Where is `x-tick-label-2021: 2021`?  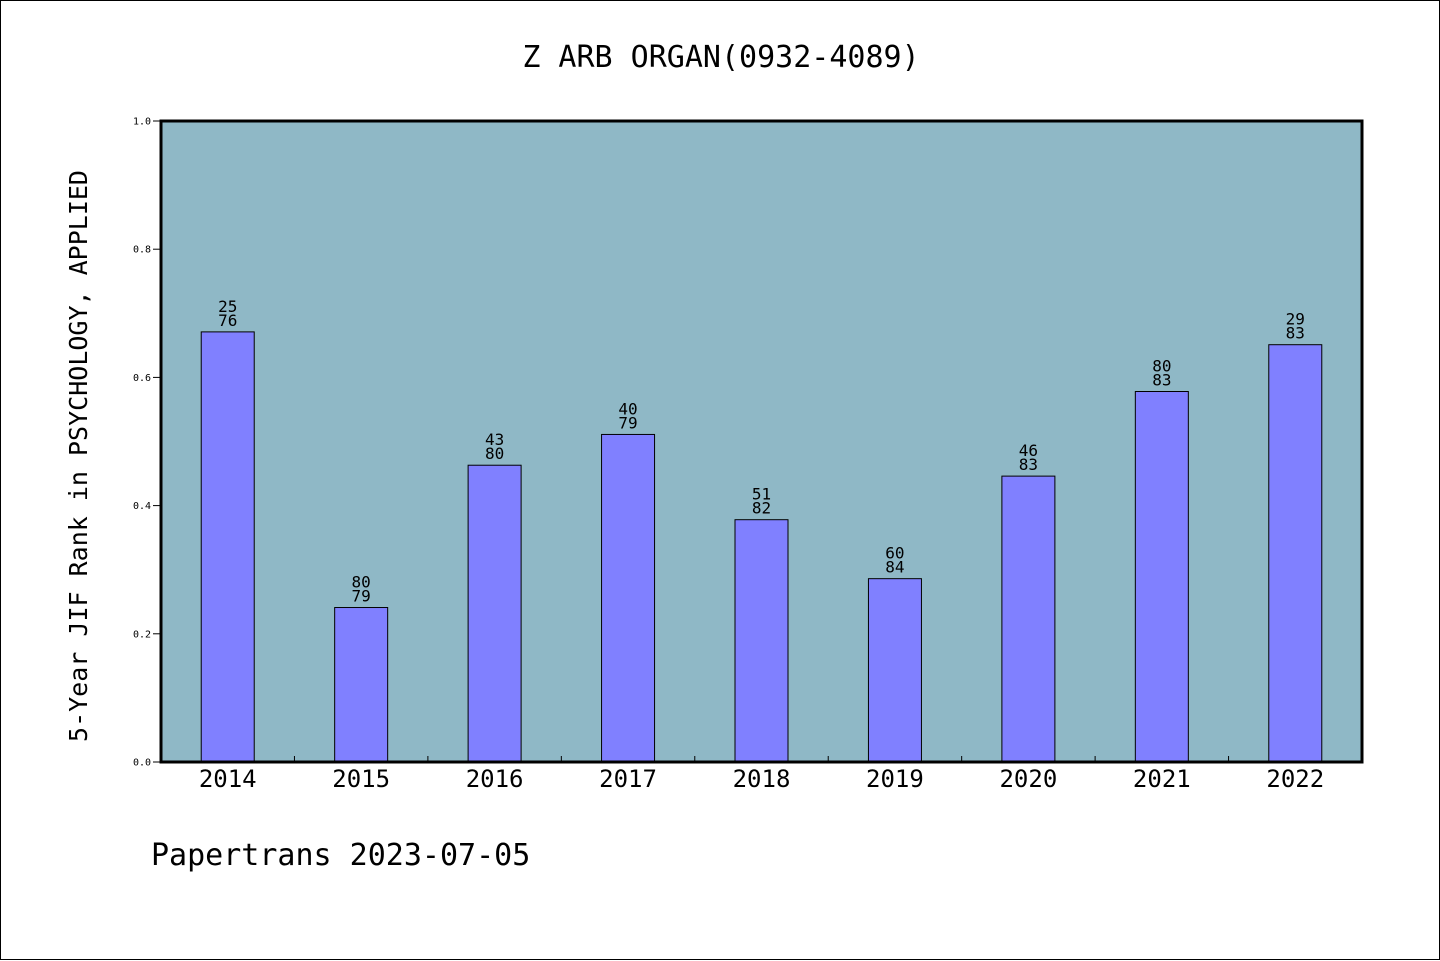
x-tick-label-2021: 2021 is located at coordinates (1162, 779).